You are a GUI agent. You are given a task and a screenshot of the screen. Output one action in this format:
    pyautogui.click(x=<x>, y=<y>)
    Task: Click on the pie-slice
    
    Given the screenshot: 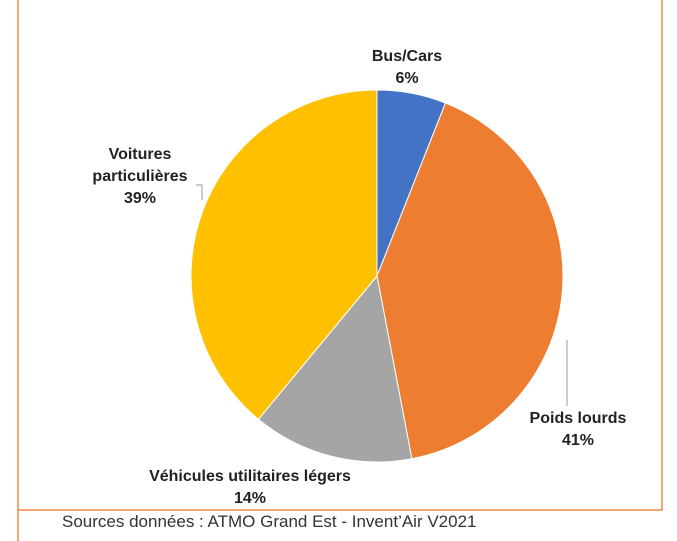 What is the action you would take?
    pyautogui.click(x=335, y=368)
    